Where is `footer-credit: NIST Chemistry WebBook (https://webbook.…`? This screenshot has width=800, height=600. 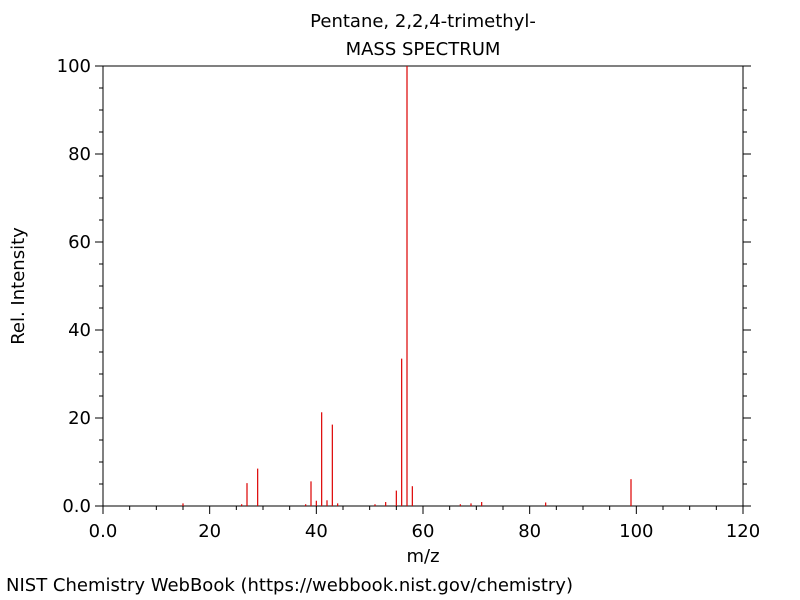
footer-credit: NIST Chemistry WebBook (https://webbook.… is located at coordinates (289, 585).